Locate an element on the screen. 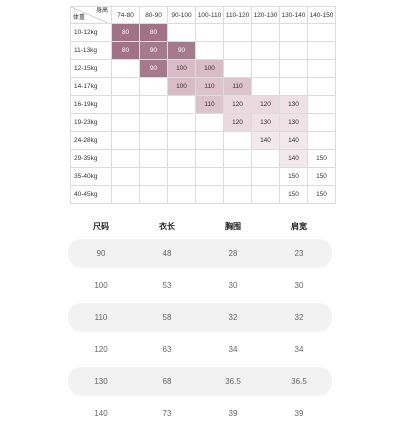  shoulder-value: 32 is located at coordinates (299, 317).